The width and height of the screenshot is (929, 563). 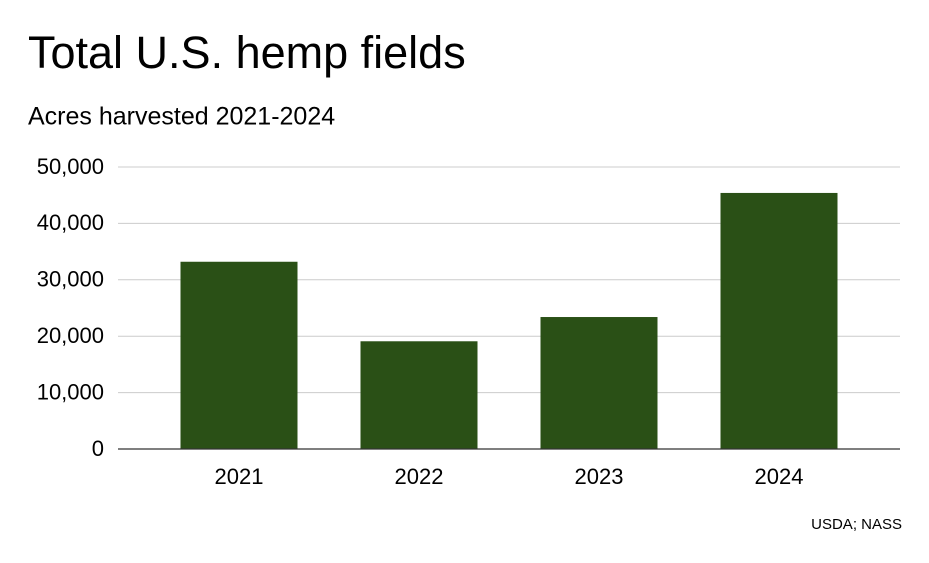 What do you see at coordinates (856, 524) in the screenshot?
I see `source-note: USDA; NASS` at bounding box center [856, 524].